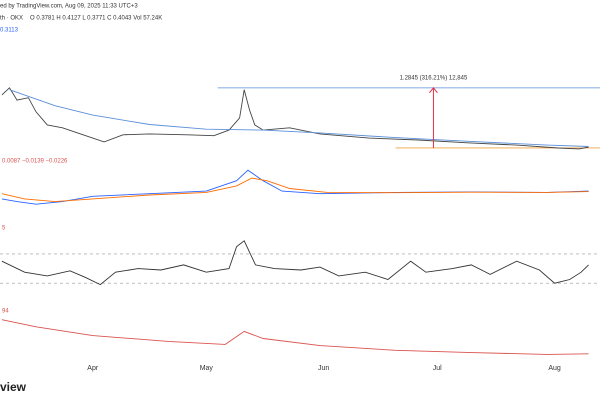 The image size is (600, 400). What do you see at coordinates (437, 368) in the screenshot?
I see `x-tick-label: Jul` at bounding box center [437, 368].